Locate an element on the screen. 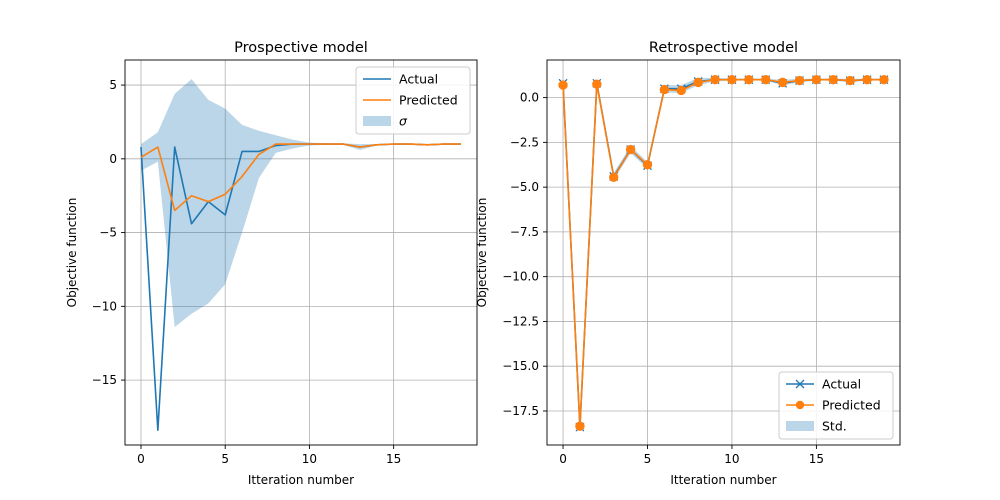  y-tick-label: −15.0 is located at coordinates (520, 366).